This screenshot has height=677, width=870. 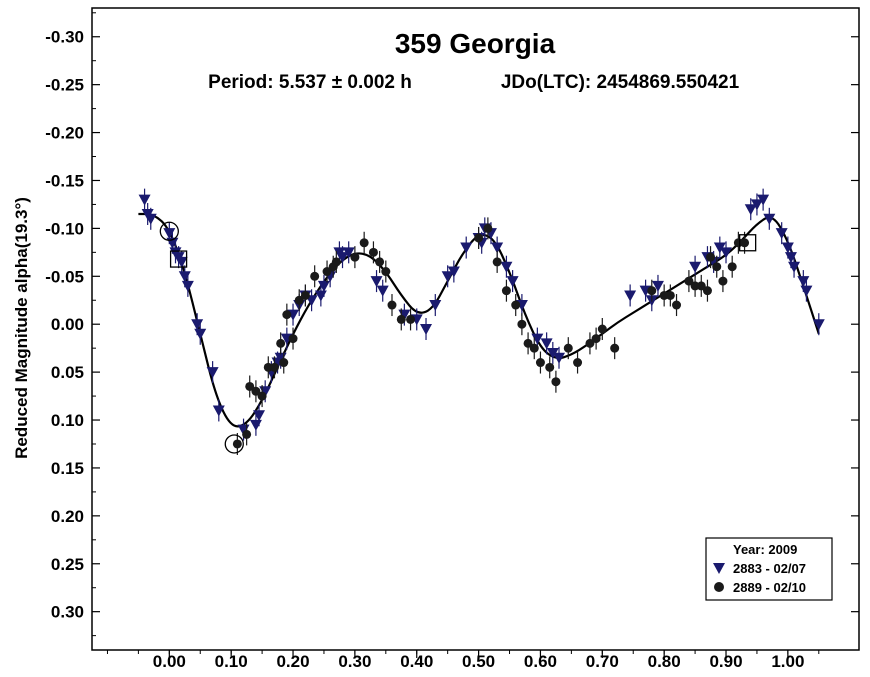 What do you see at coordinates (67, 468) in the screenshot?
I see `y-tick-label: 0.15` at bounding box center [67, 468].